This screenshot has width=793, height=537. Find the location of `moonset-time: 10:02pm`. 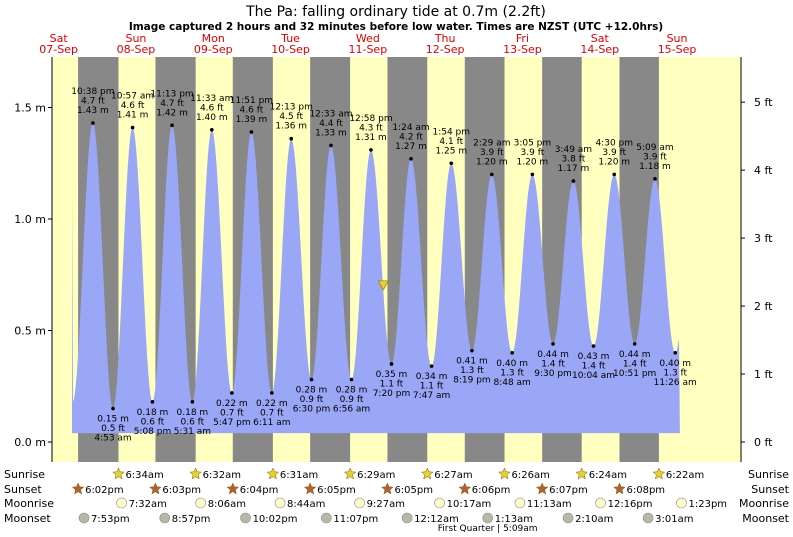

moonset-time: 10:02pm is located at coordinates (275, 519).